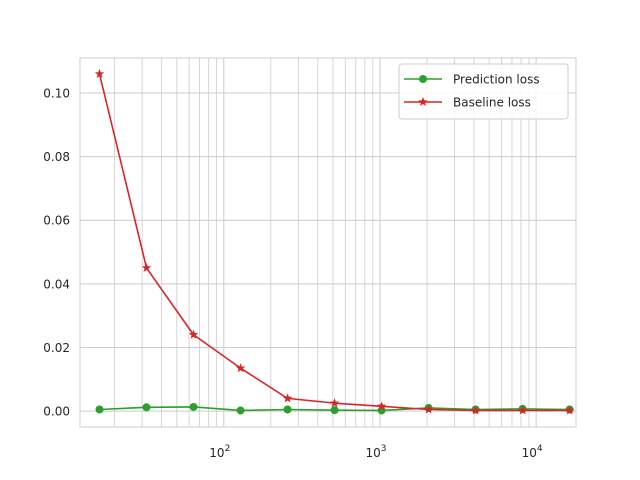  I want to click on x-tick-label: 10⁴, so click(532, 452).